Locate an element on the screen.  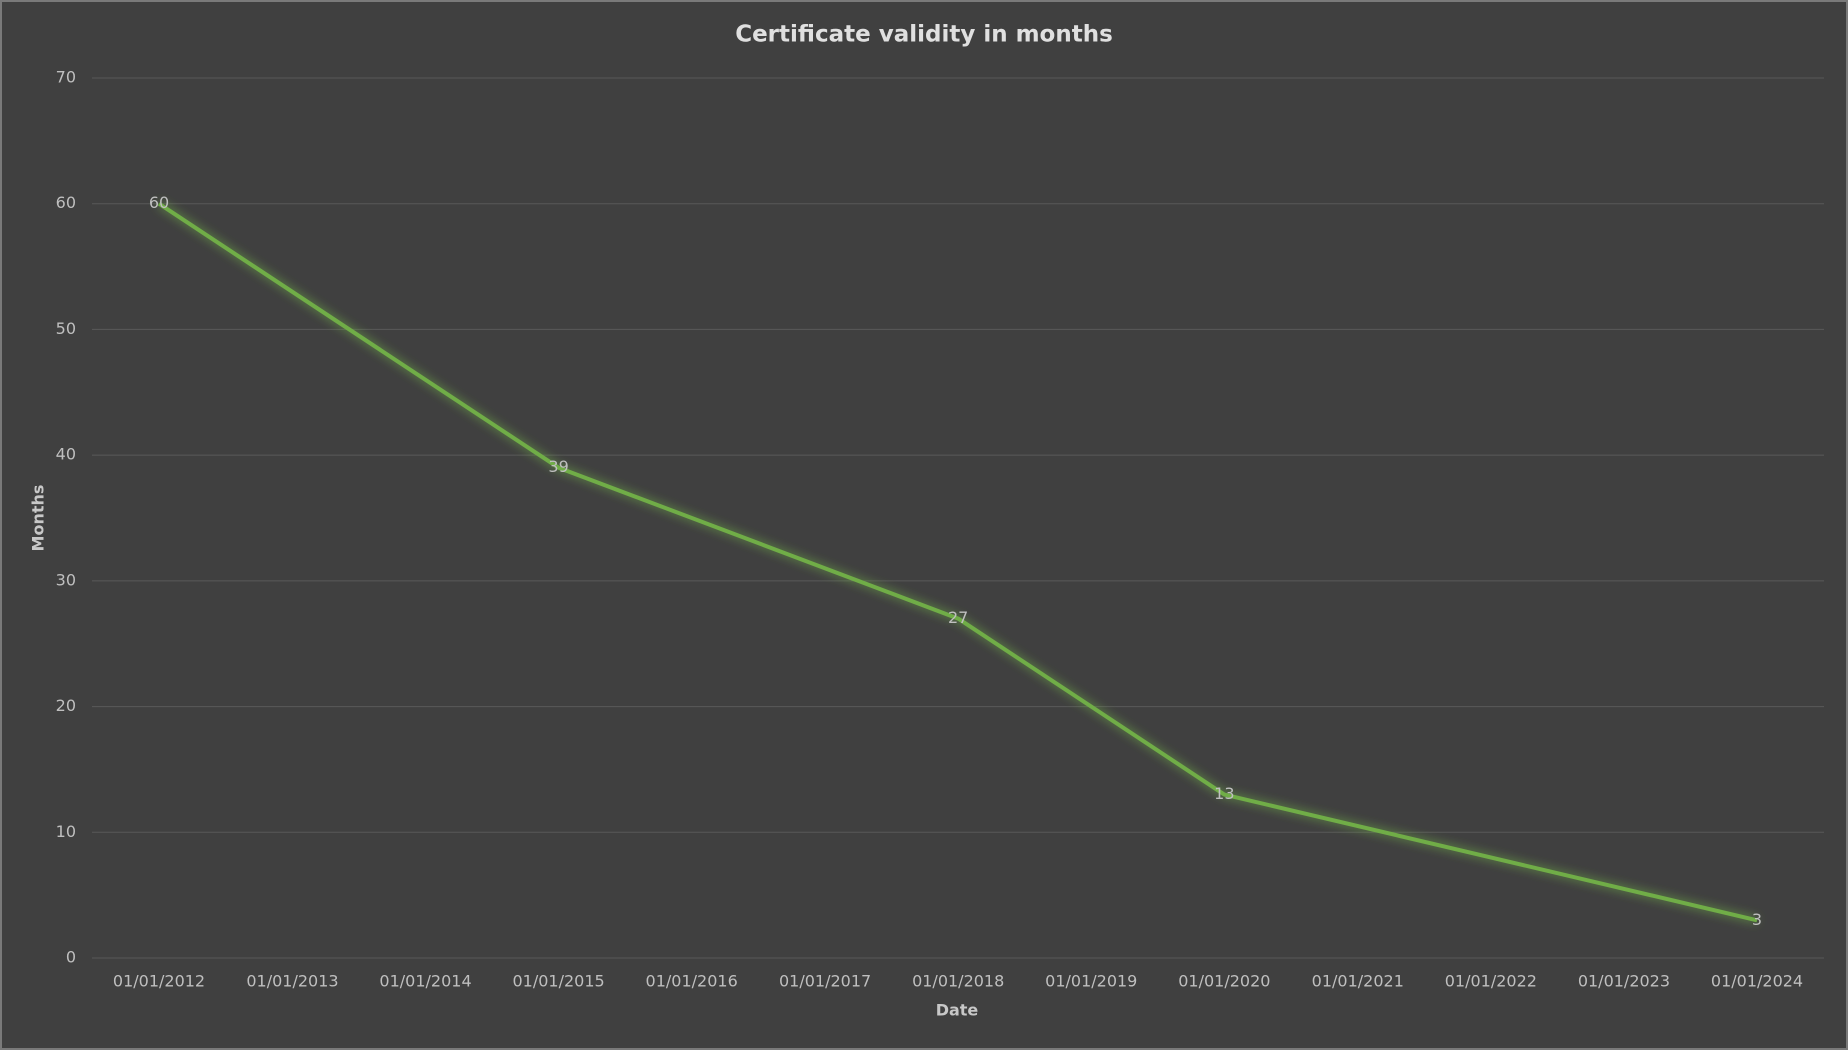
y-tick-label: 30 is located at coordinates (66, 579).